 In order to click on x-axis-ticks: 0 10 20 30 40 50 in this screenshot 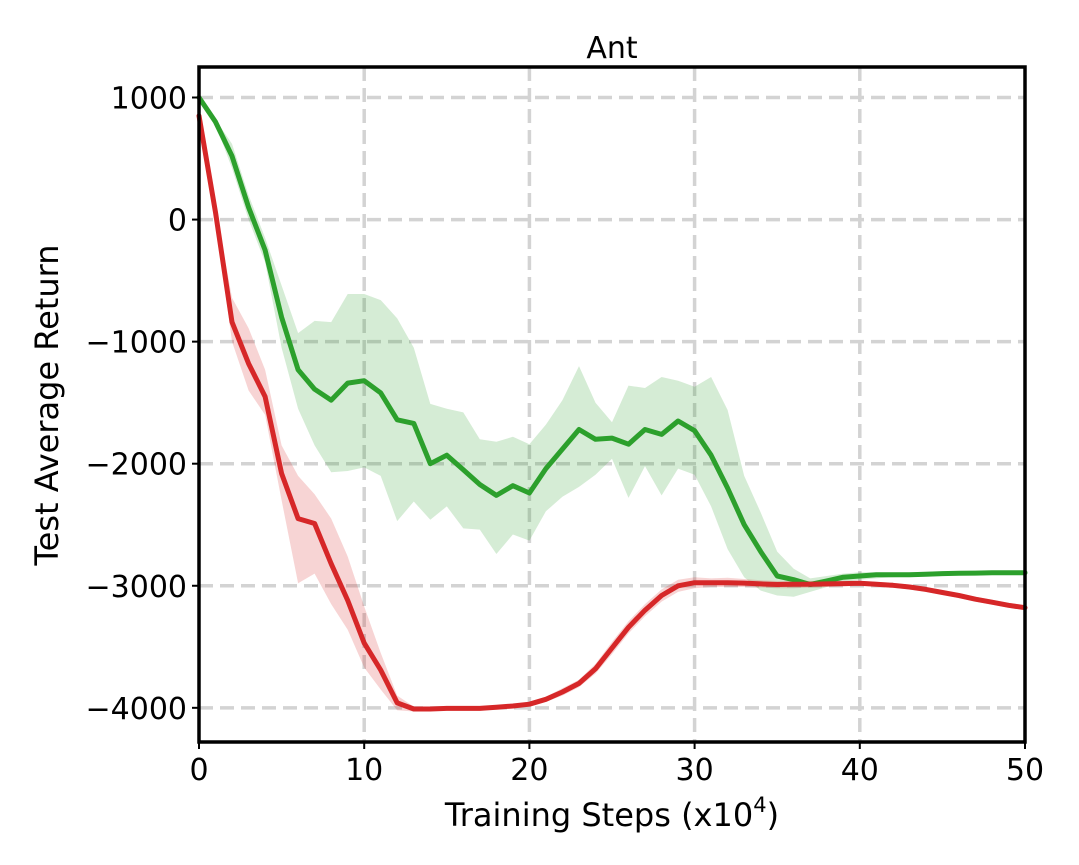, I will do `click(616, 765)`.